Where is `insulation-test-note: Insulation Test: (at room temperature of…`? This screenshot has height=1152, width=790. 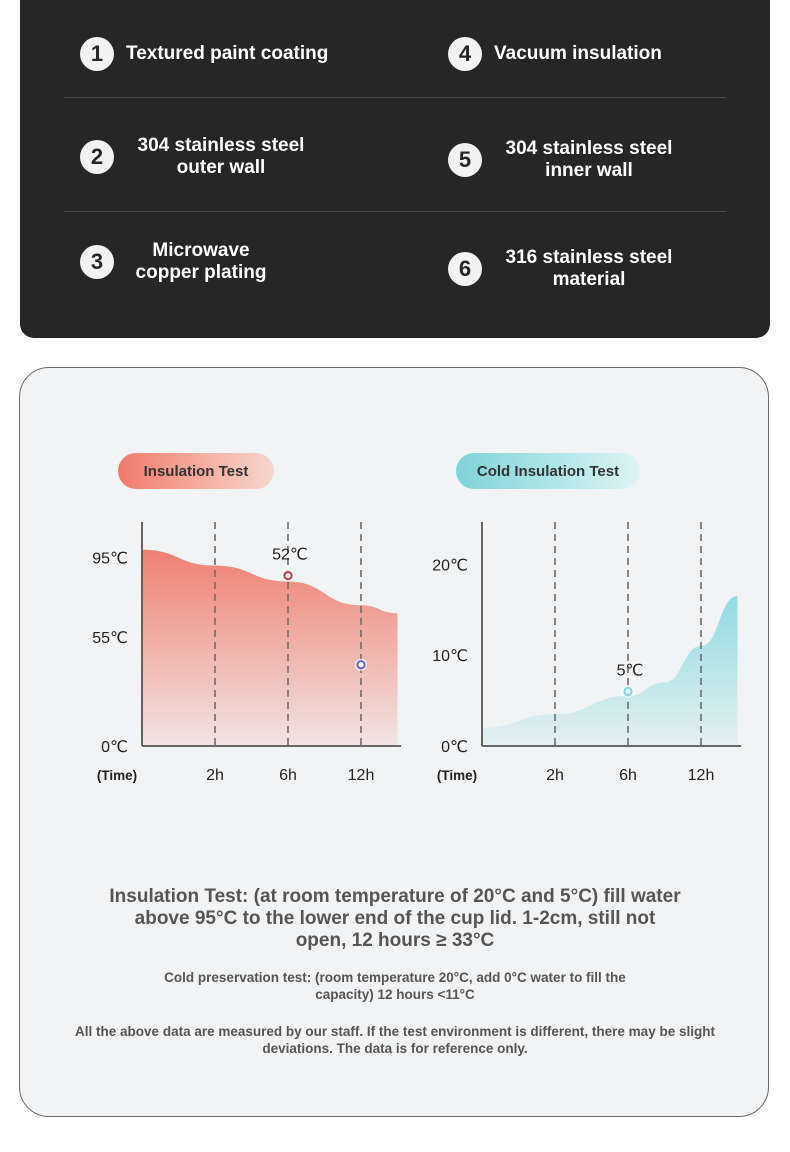
insulation-test-note: Insulation Test: (at room temperature of… is located at coordinates (395, 918).